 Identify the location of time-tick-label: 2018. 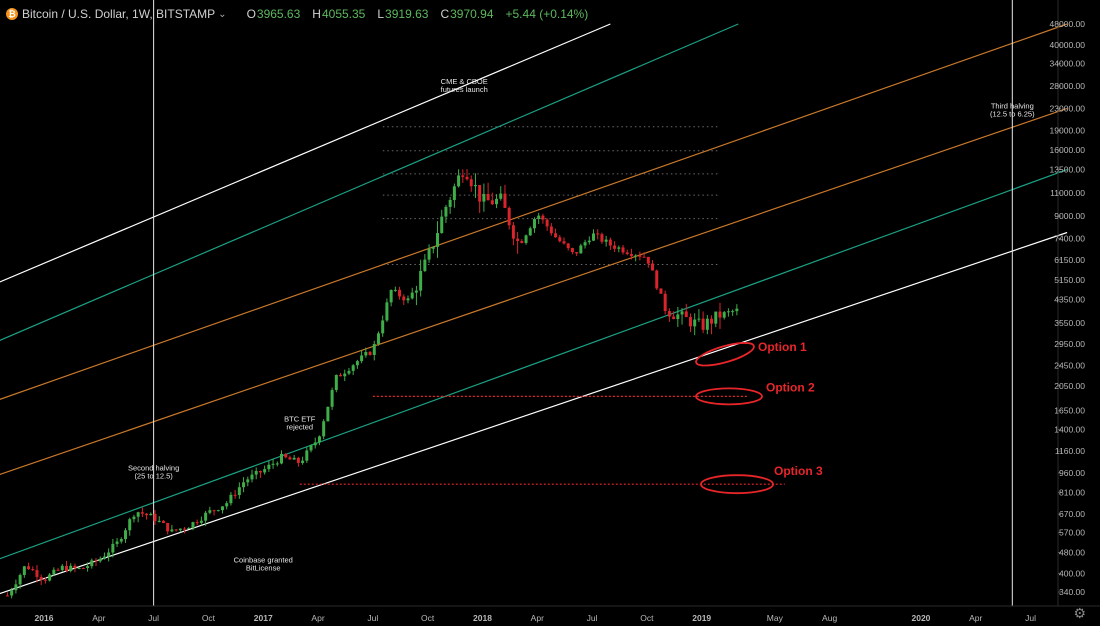
(482, 618).